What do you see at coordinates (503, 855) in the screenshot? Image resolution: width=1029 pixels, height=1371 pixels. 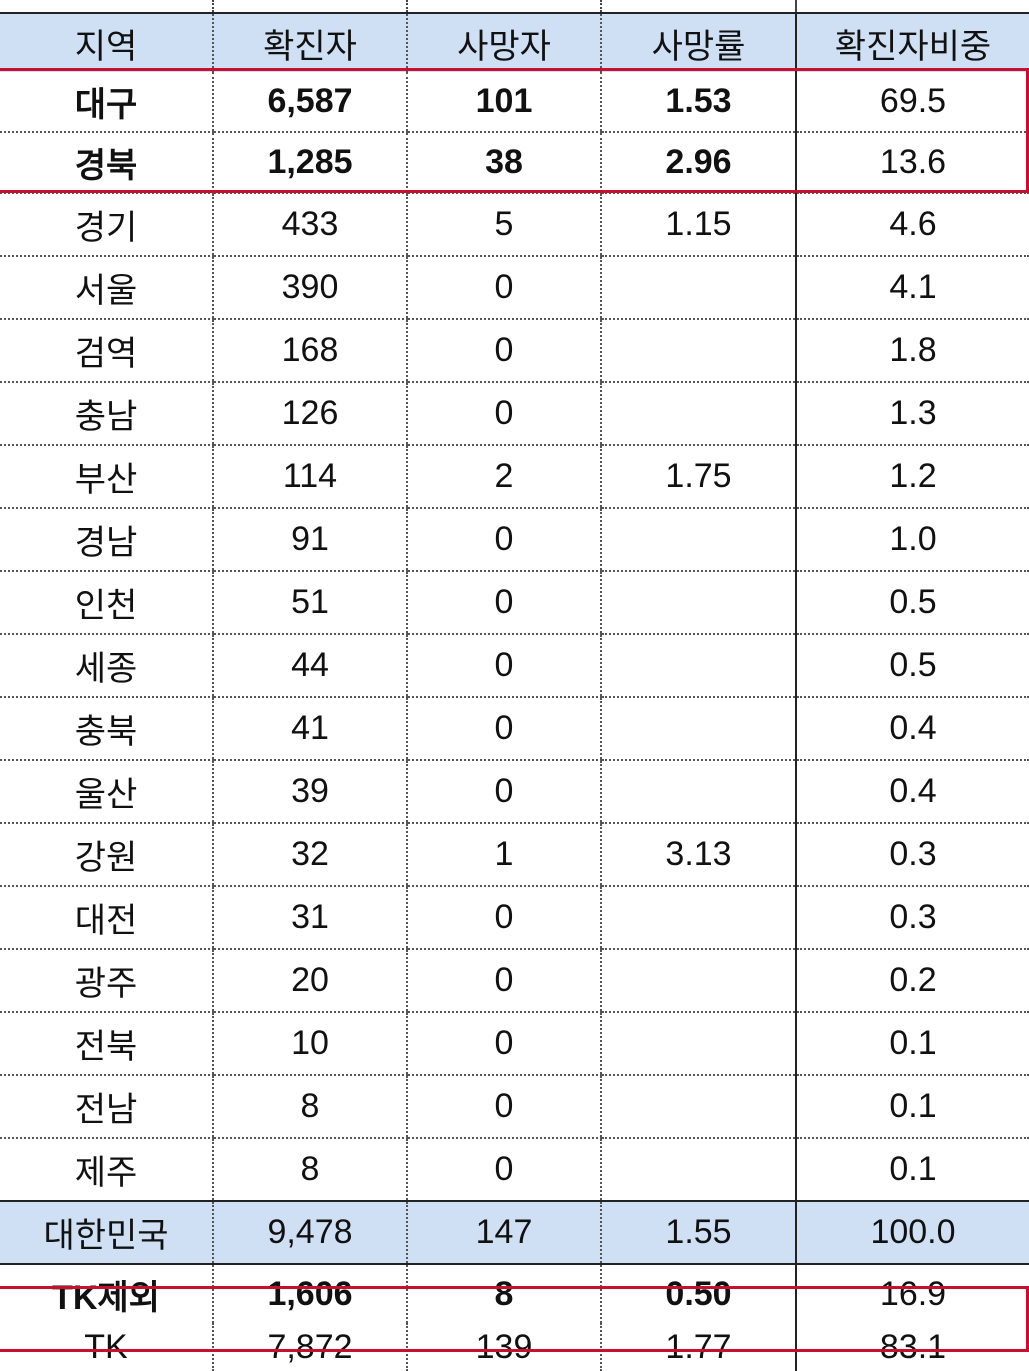 I see `table-cell: 1` at bounding box center [503, 855].